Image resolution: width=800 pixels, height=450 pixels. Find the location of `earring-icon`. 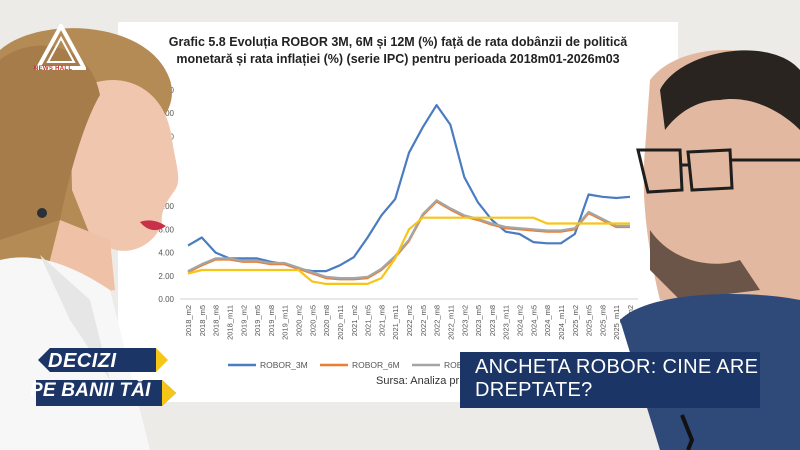

earring-icon is located at coordinates (42, 213).